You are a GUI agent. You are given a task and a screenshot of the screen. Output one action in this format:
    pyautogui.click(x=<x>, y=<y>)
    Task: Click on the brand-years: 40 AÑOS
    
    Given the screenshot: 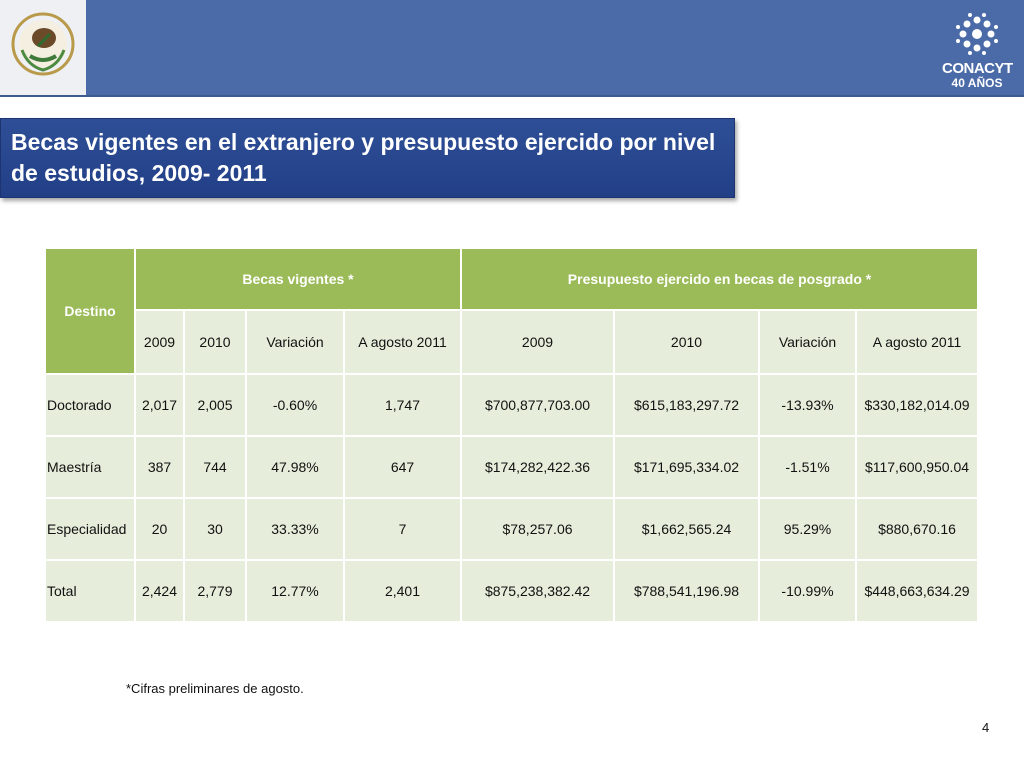 What is the action you would take?
    pyautogui.click(x=977, y=83)
    